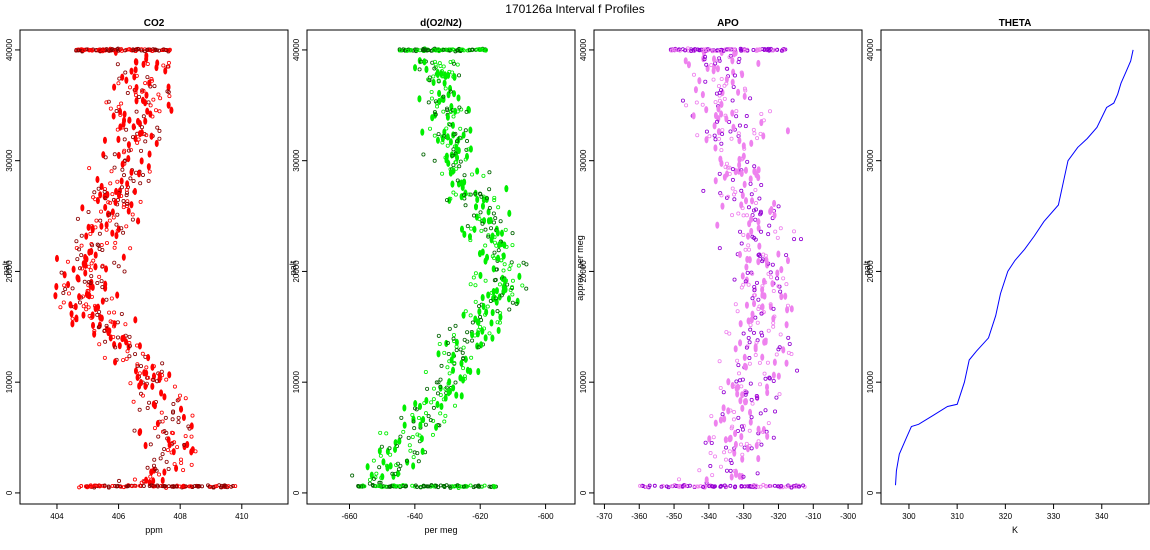 The width and height of the screenshot is (1150, 550). What do you see at coordinates (583, 382) in the screenshot?
I see `y-tick-label: 10000` at bounding box center [583, 382].